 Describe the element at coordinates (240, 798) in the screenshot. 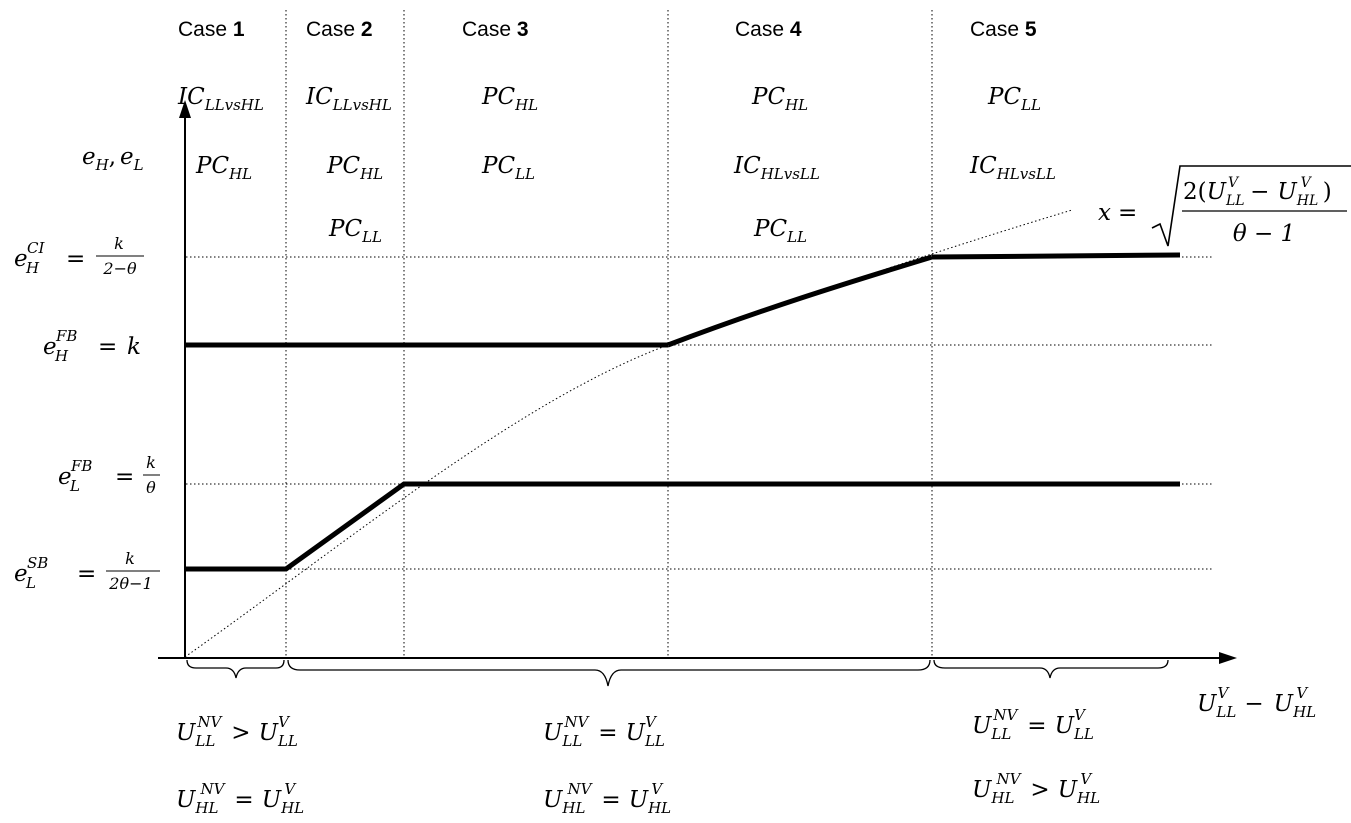

I see `cond-left-2: UHLNV = UHLV` at that location.